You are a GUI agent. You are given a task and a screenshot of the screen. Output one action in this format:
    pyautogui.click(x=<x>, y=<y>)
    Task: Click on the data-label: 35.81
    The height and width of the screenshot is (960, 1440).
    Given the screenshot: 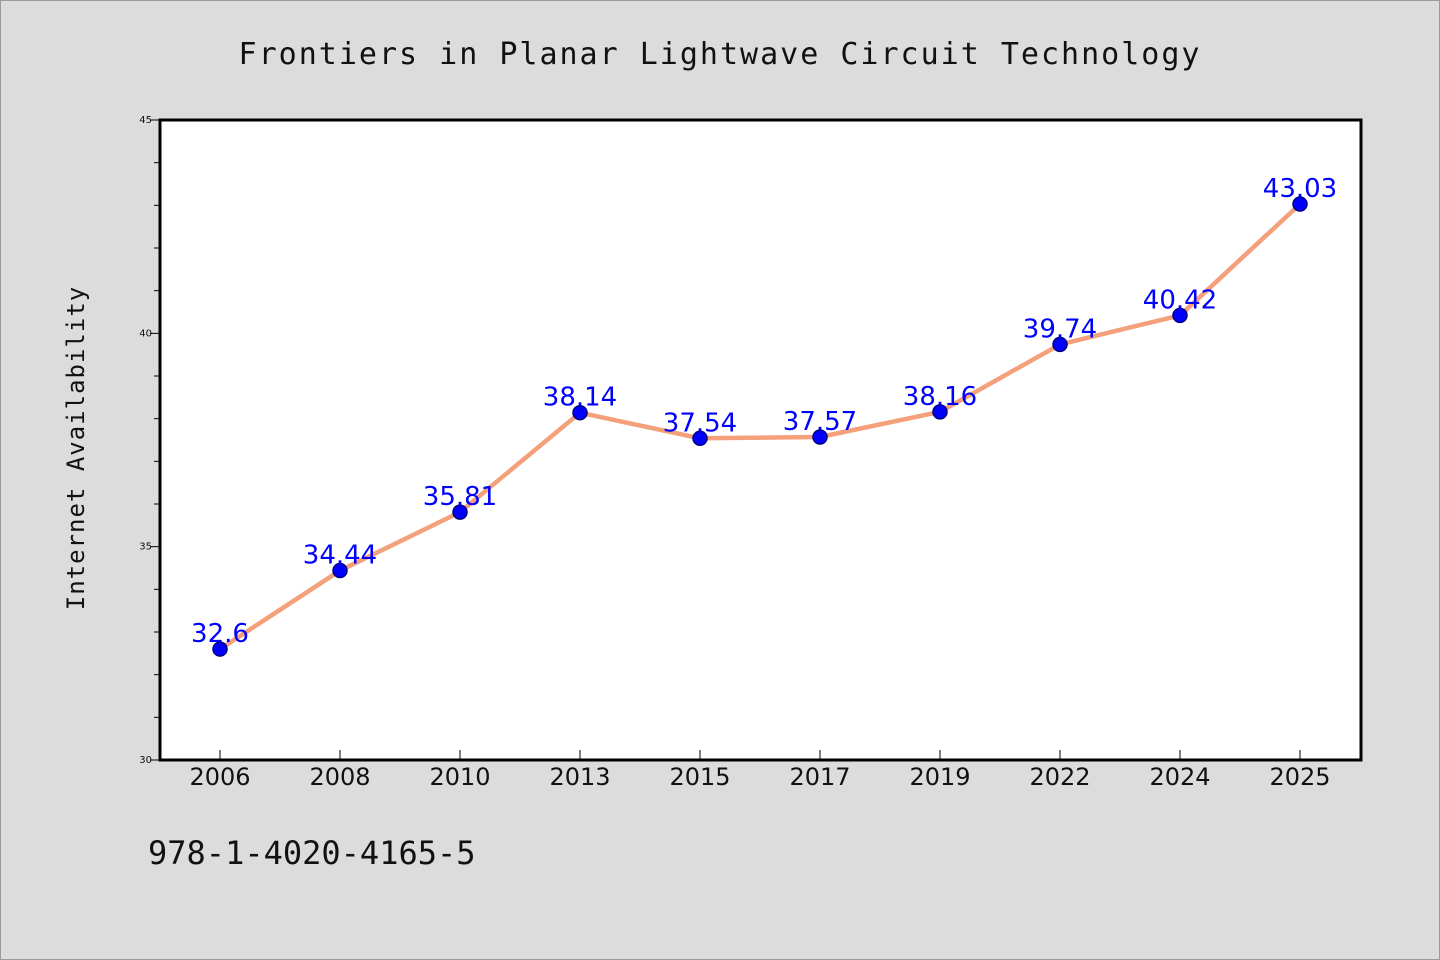 What is the action you would take?
    pyautogui.click(x=460, y=497)
    